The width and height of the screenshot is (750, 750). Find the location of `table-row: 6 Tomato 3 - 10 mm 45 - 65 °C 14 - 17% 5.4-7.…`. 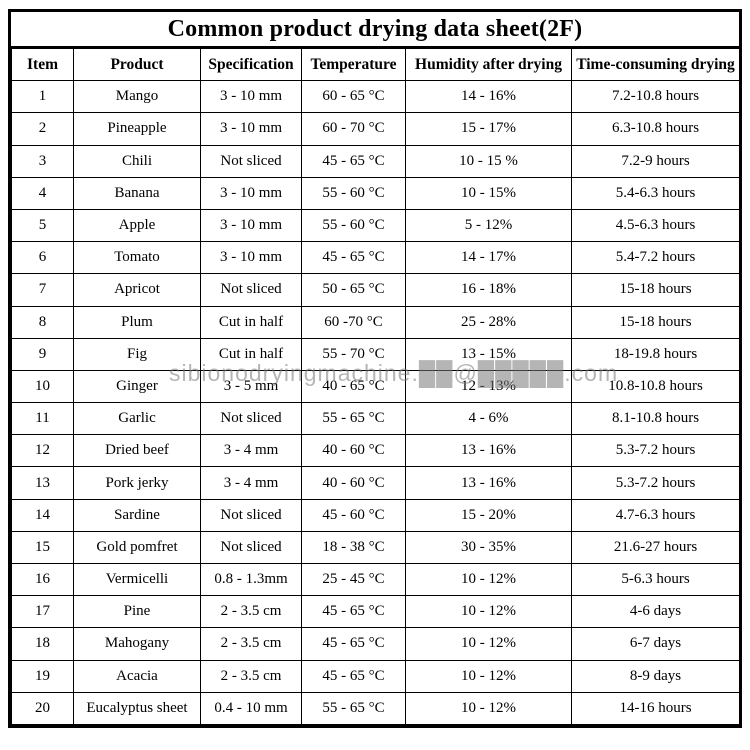

table-row: 6 Tomato 3 - 10 mm 45 - 65 °C 14 - 17% 5.4-7.… is located at coordinates (375, 258).